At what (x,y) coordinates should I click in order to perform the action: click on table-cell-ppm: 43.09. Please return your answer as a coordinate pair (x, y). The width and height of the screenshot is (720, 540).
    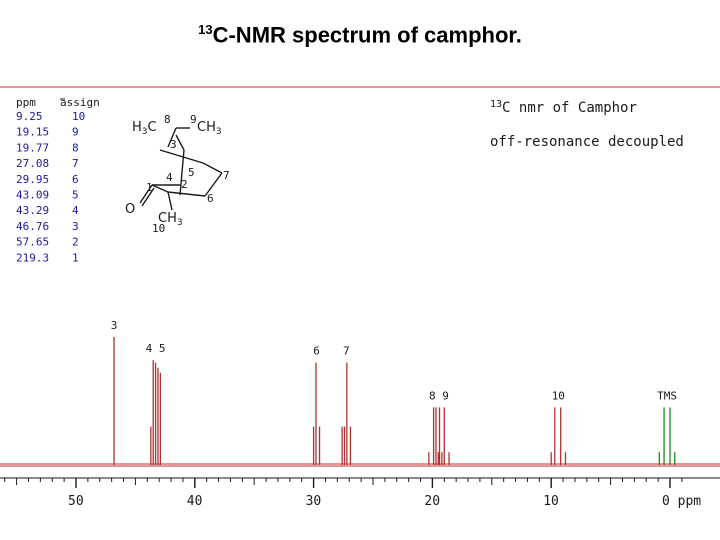
    Looking at the image, I should click on (32, 195).